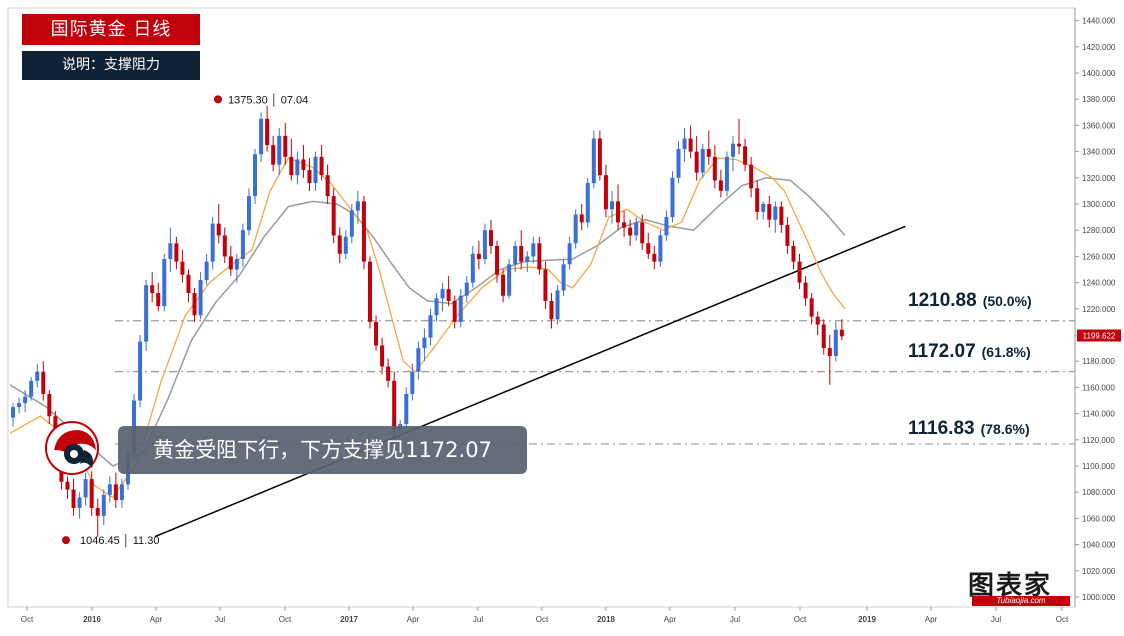  What do you see at coordinates (1099, 152) in the screenshot?
I see `y-tick-label: 1340.000` at bounding box center [1099, 152].